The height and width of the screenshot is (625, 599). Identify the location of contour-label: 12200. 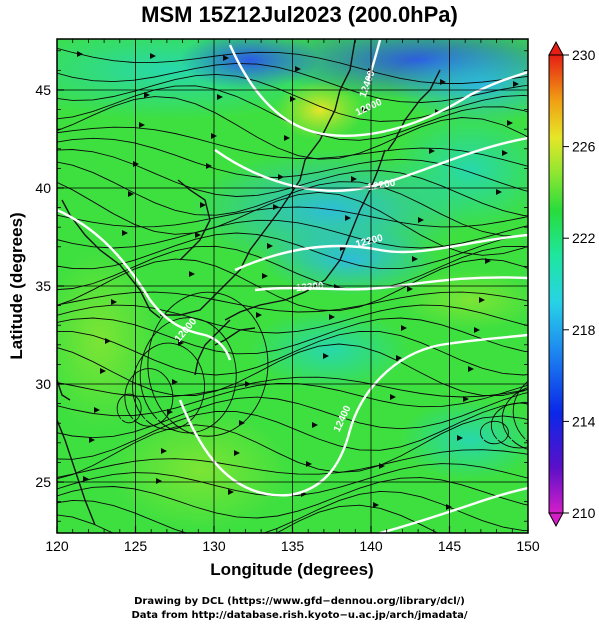
(382, 186).